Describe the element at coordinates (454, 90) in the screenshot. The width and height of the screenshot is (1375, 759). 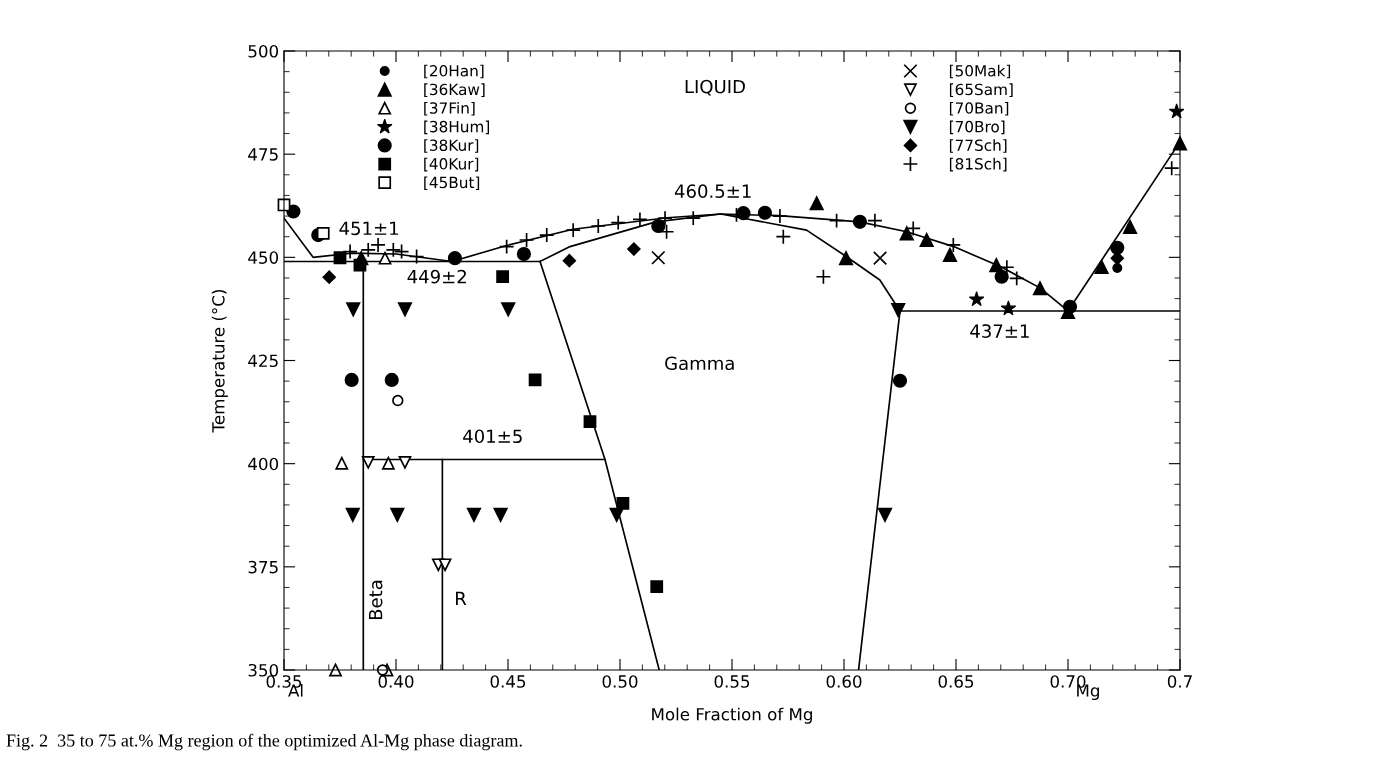
I see `legend-label: [36Kaw]` at that location.